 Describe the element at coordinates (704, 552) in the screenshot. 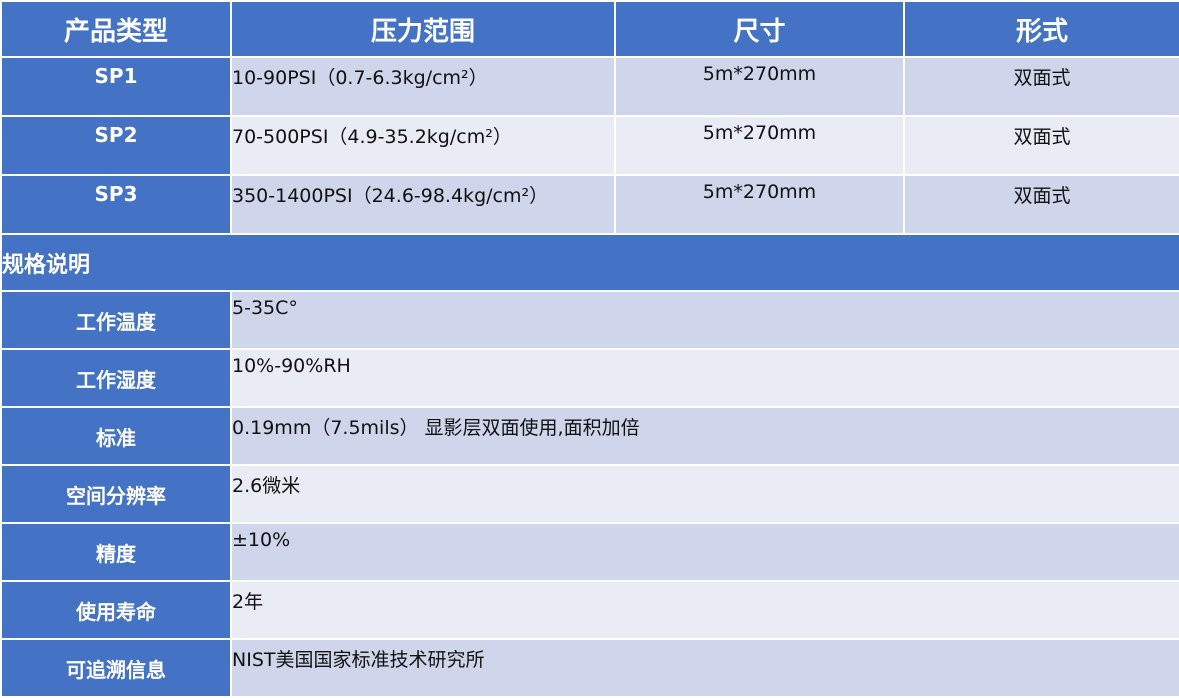

I see `spec-value: ±10%` at that location.